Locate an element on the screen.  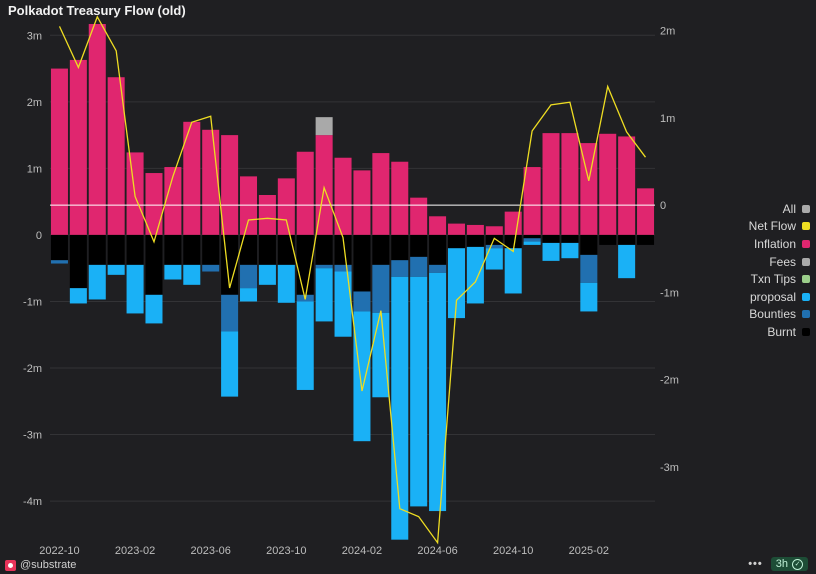
legend-item-fees: Fees is located at coordinates (765, 262).